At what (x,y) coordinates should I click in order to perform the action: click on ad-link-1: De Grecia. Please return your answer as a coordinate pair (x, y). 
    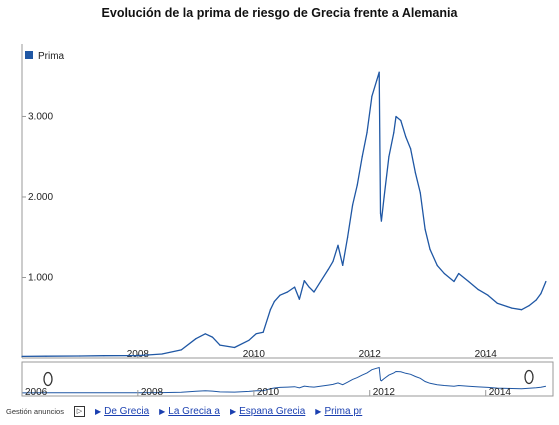
    Looking at the image, I should click on (122, 411).